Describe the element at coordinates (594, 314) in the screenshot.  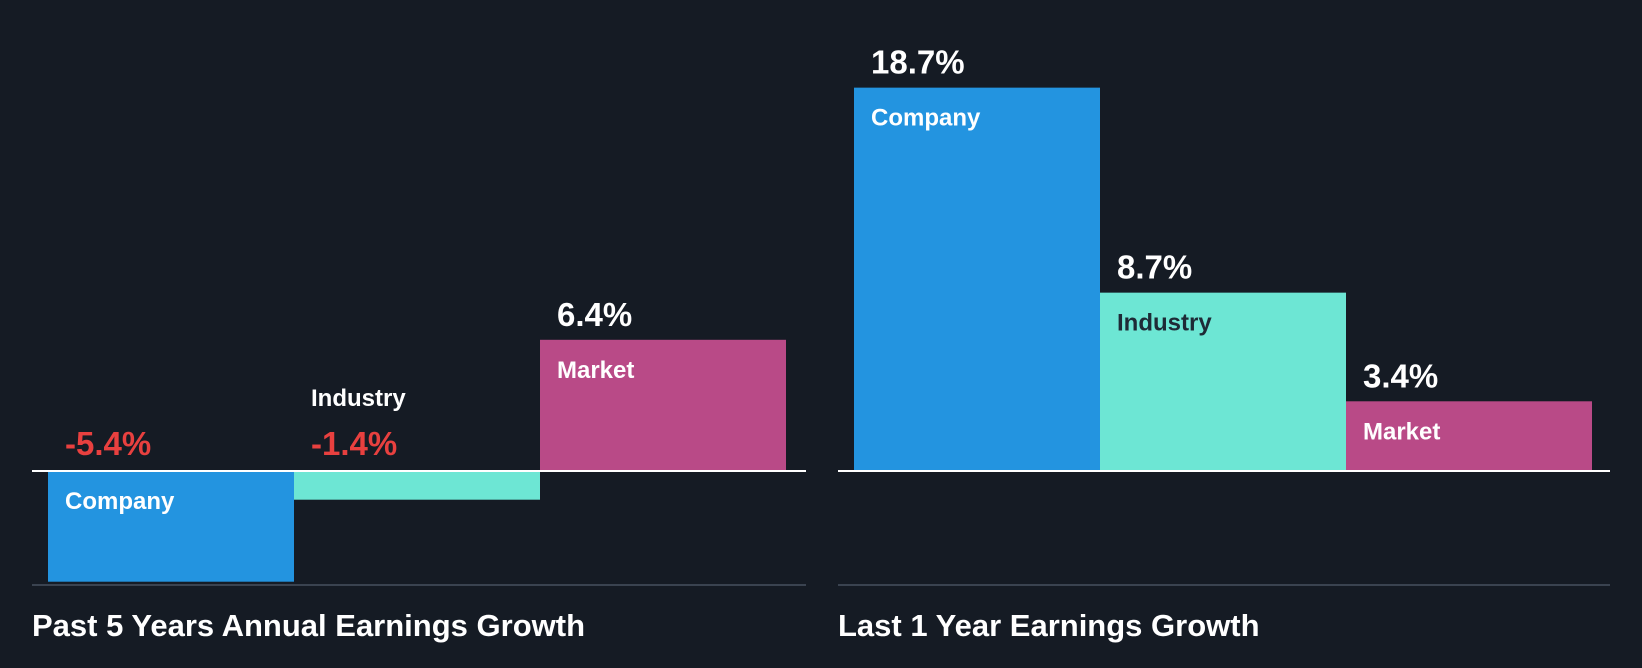
I see `value-label-market: 6.4%` at that location.